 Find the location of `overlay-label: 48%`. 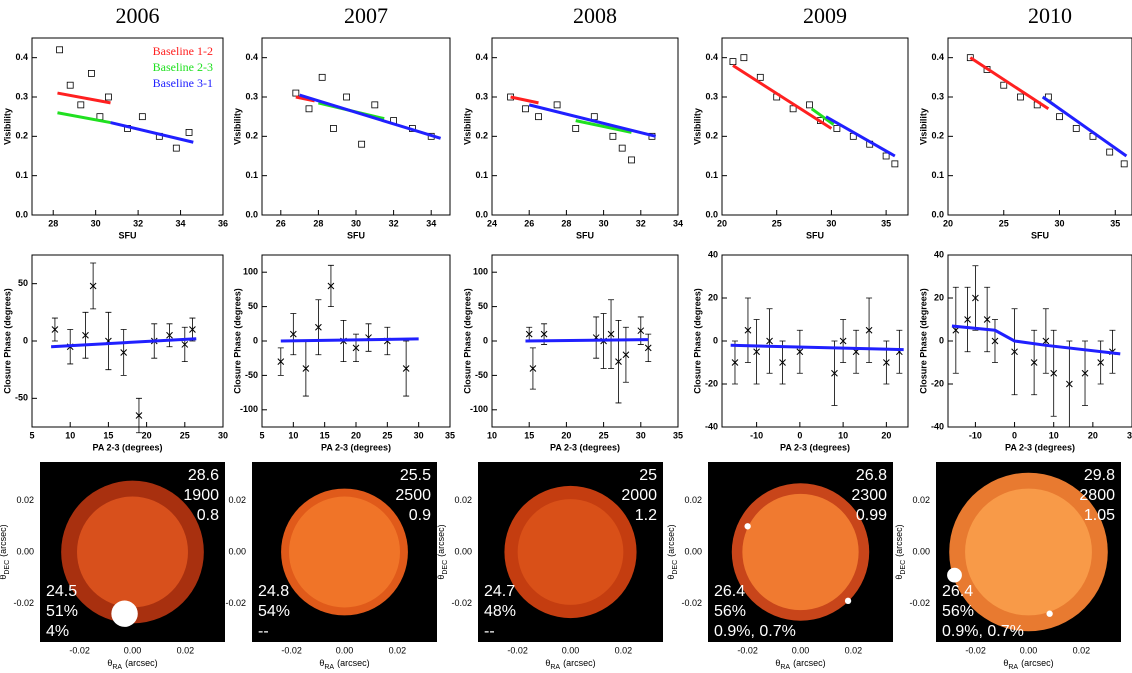

overlay-label: 48% is located at coordinates (500, 611).